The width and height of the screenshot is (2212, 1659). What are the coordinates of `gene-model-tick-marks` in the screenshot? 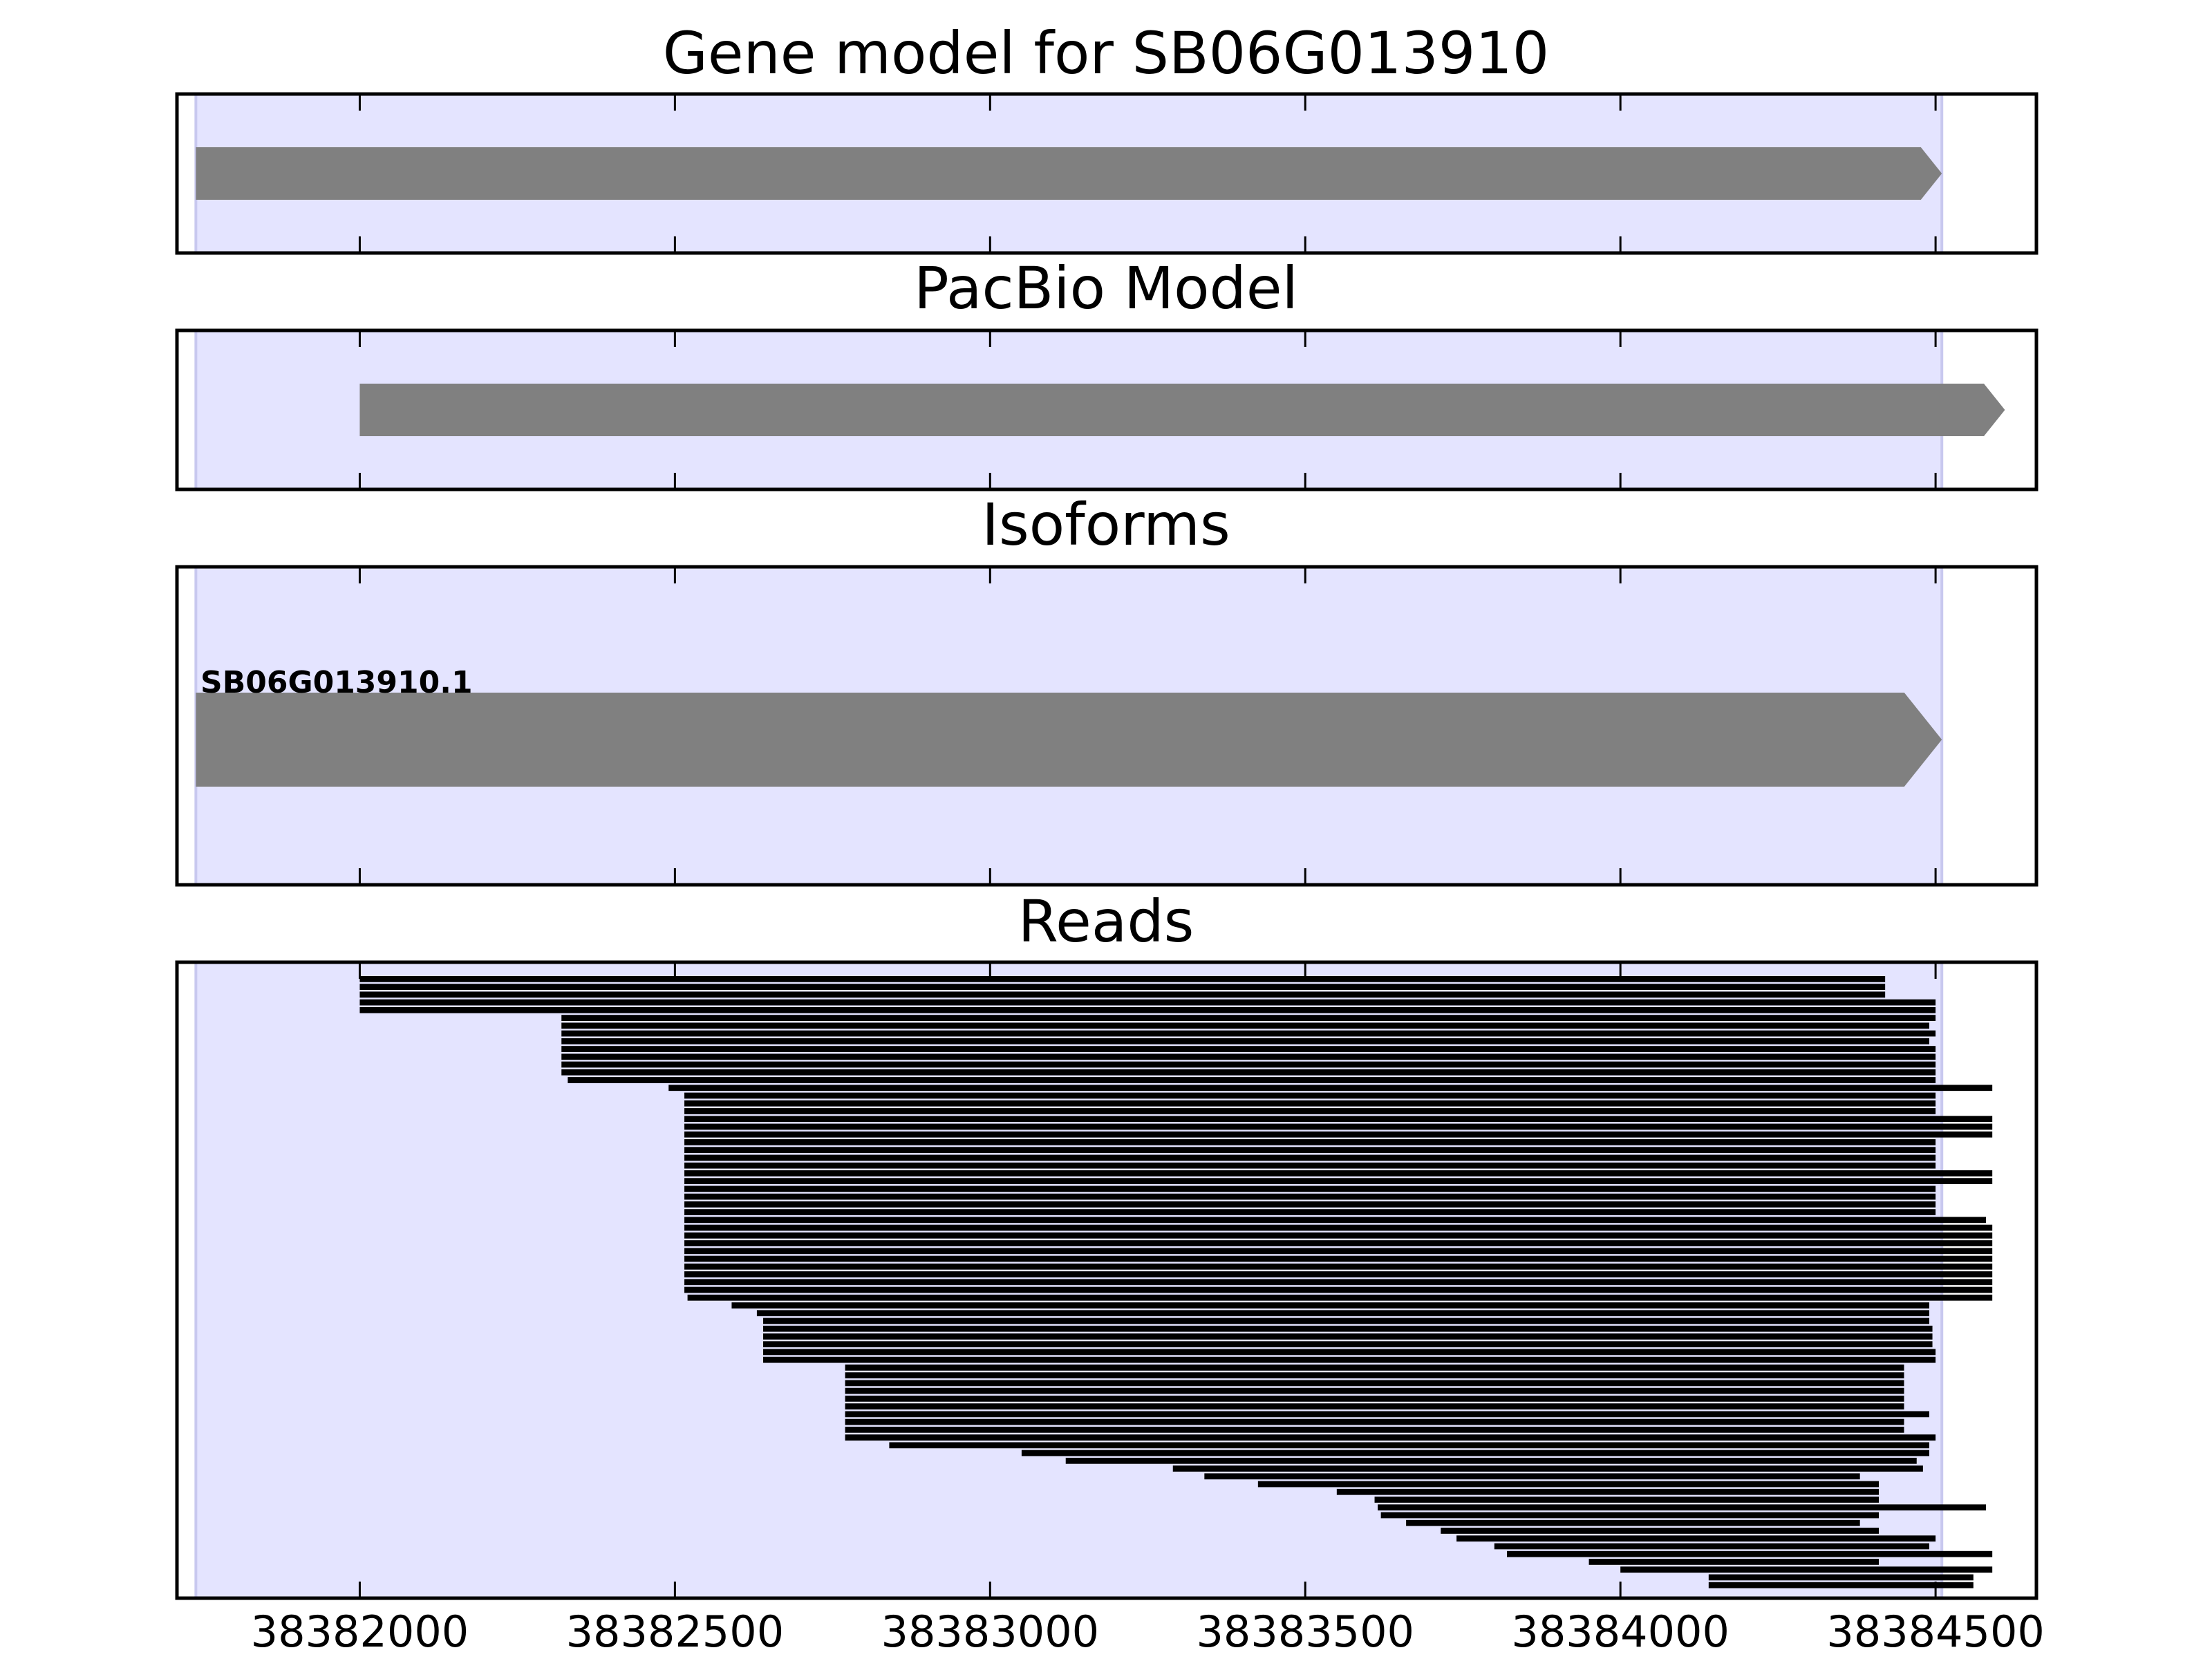 It's located at (1147, 174).